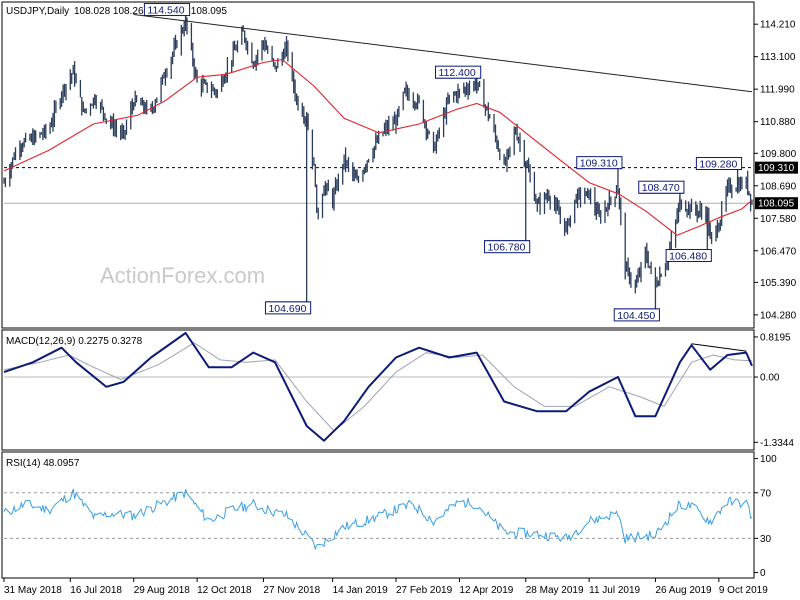 The height and width of the screenshot is (600, 800). Describe the element at coordinates (683, 590) in the screenshot. I see `date-tick-label: 26 Aug 2019` at that location.